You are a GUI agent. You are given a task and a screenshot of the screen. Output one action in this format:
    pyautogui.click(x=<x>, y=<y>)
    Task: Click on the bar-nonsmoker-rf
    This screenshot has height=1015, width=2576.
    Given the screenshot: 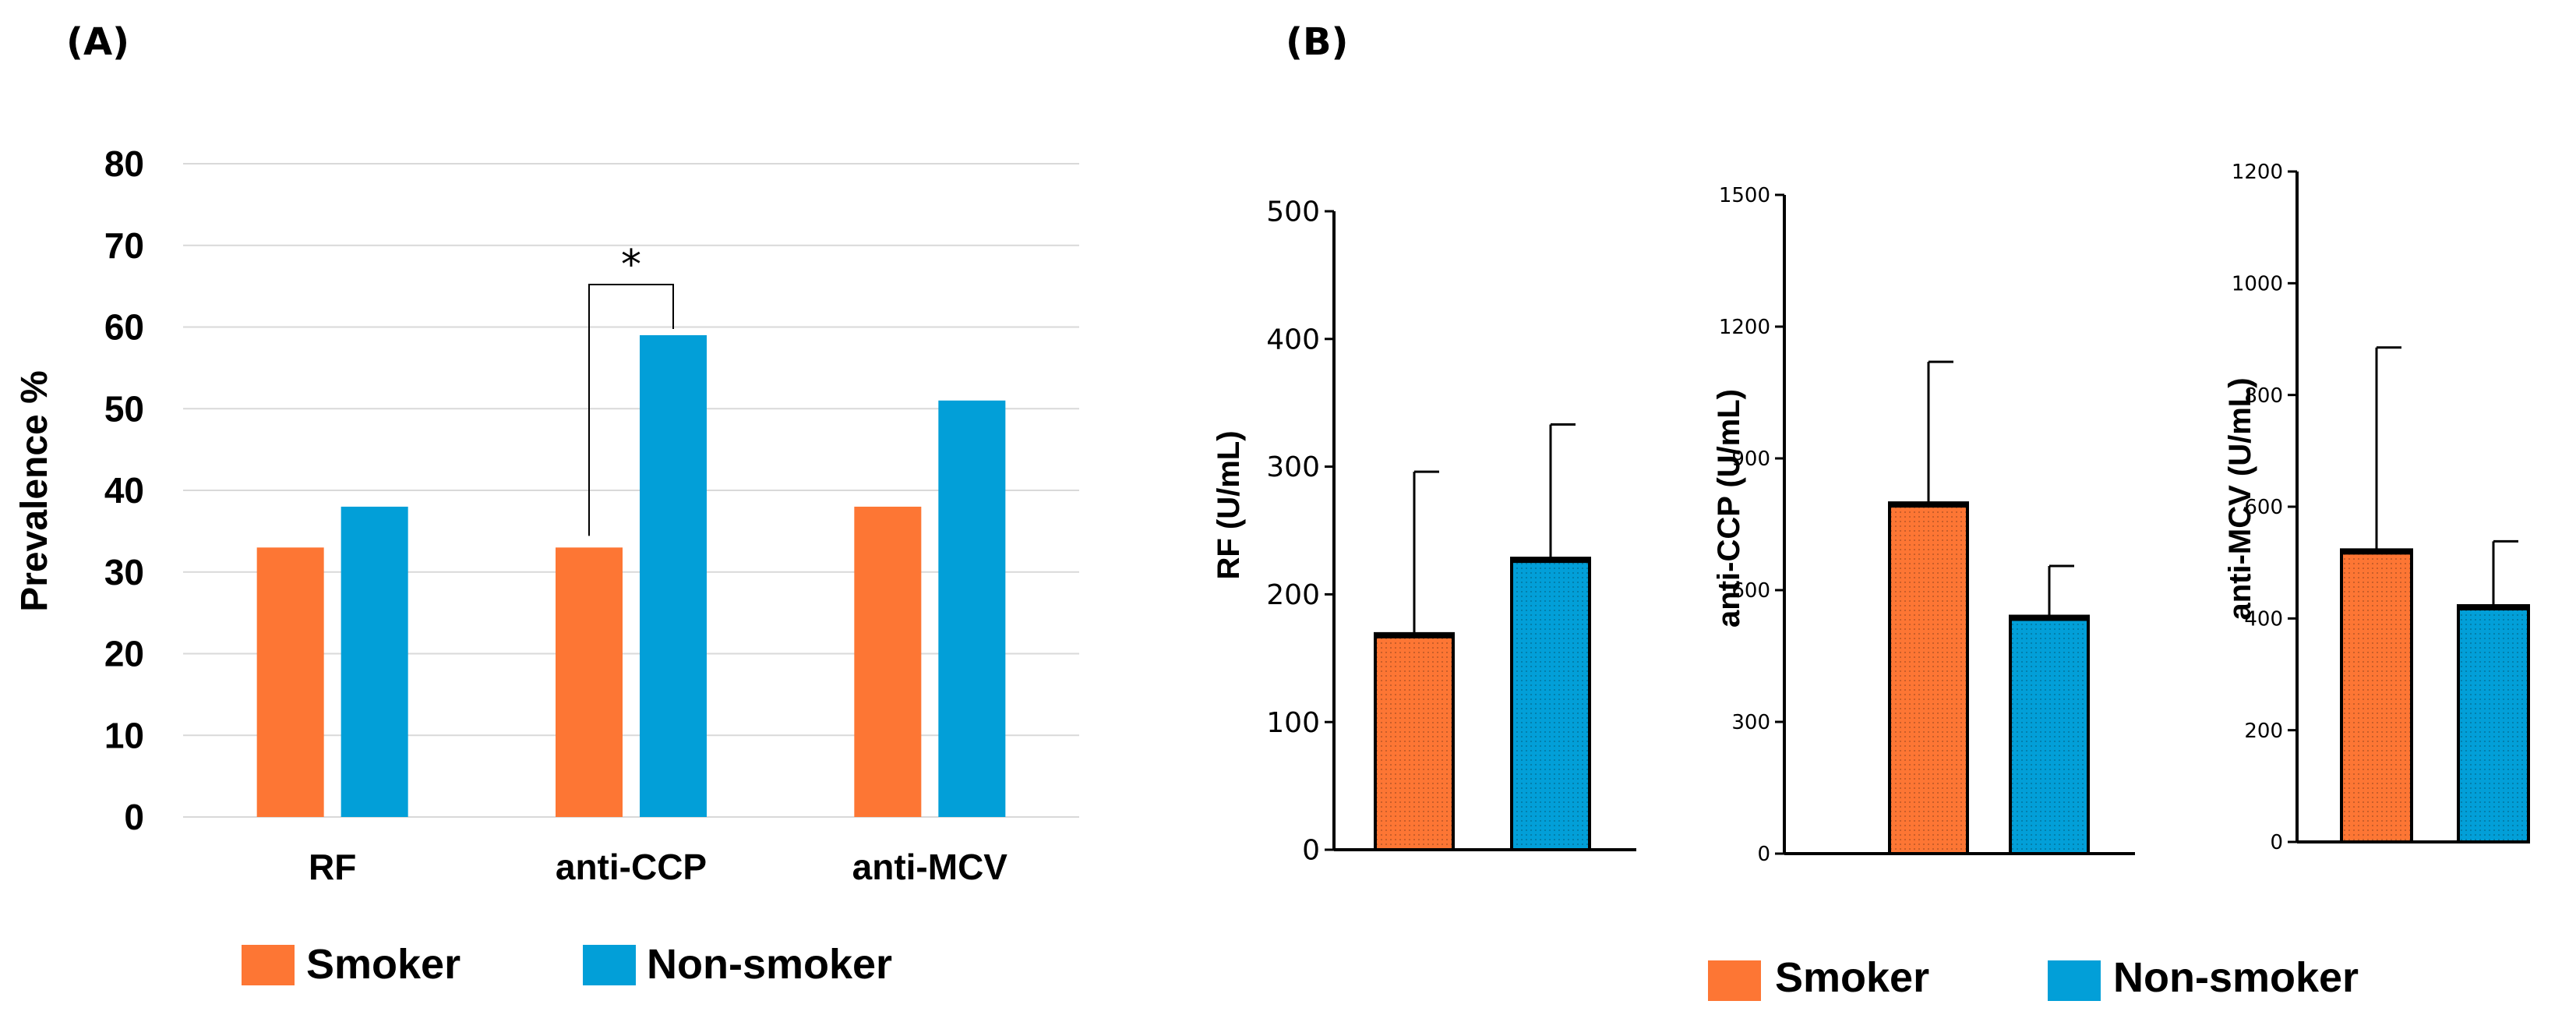 What is the action you would take?
    pyautogui.click(x=374, y=661)
    